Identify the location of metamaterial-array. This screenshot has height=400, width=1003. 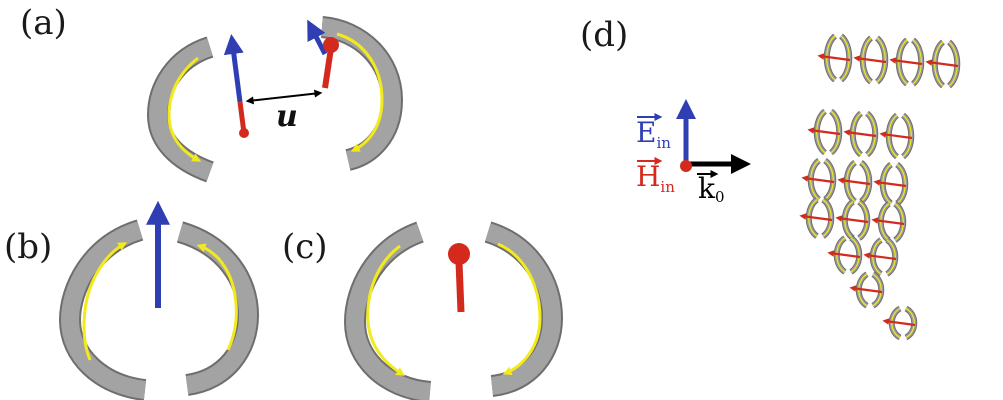
(880, 187).